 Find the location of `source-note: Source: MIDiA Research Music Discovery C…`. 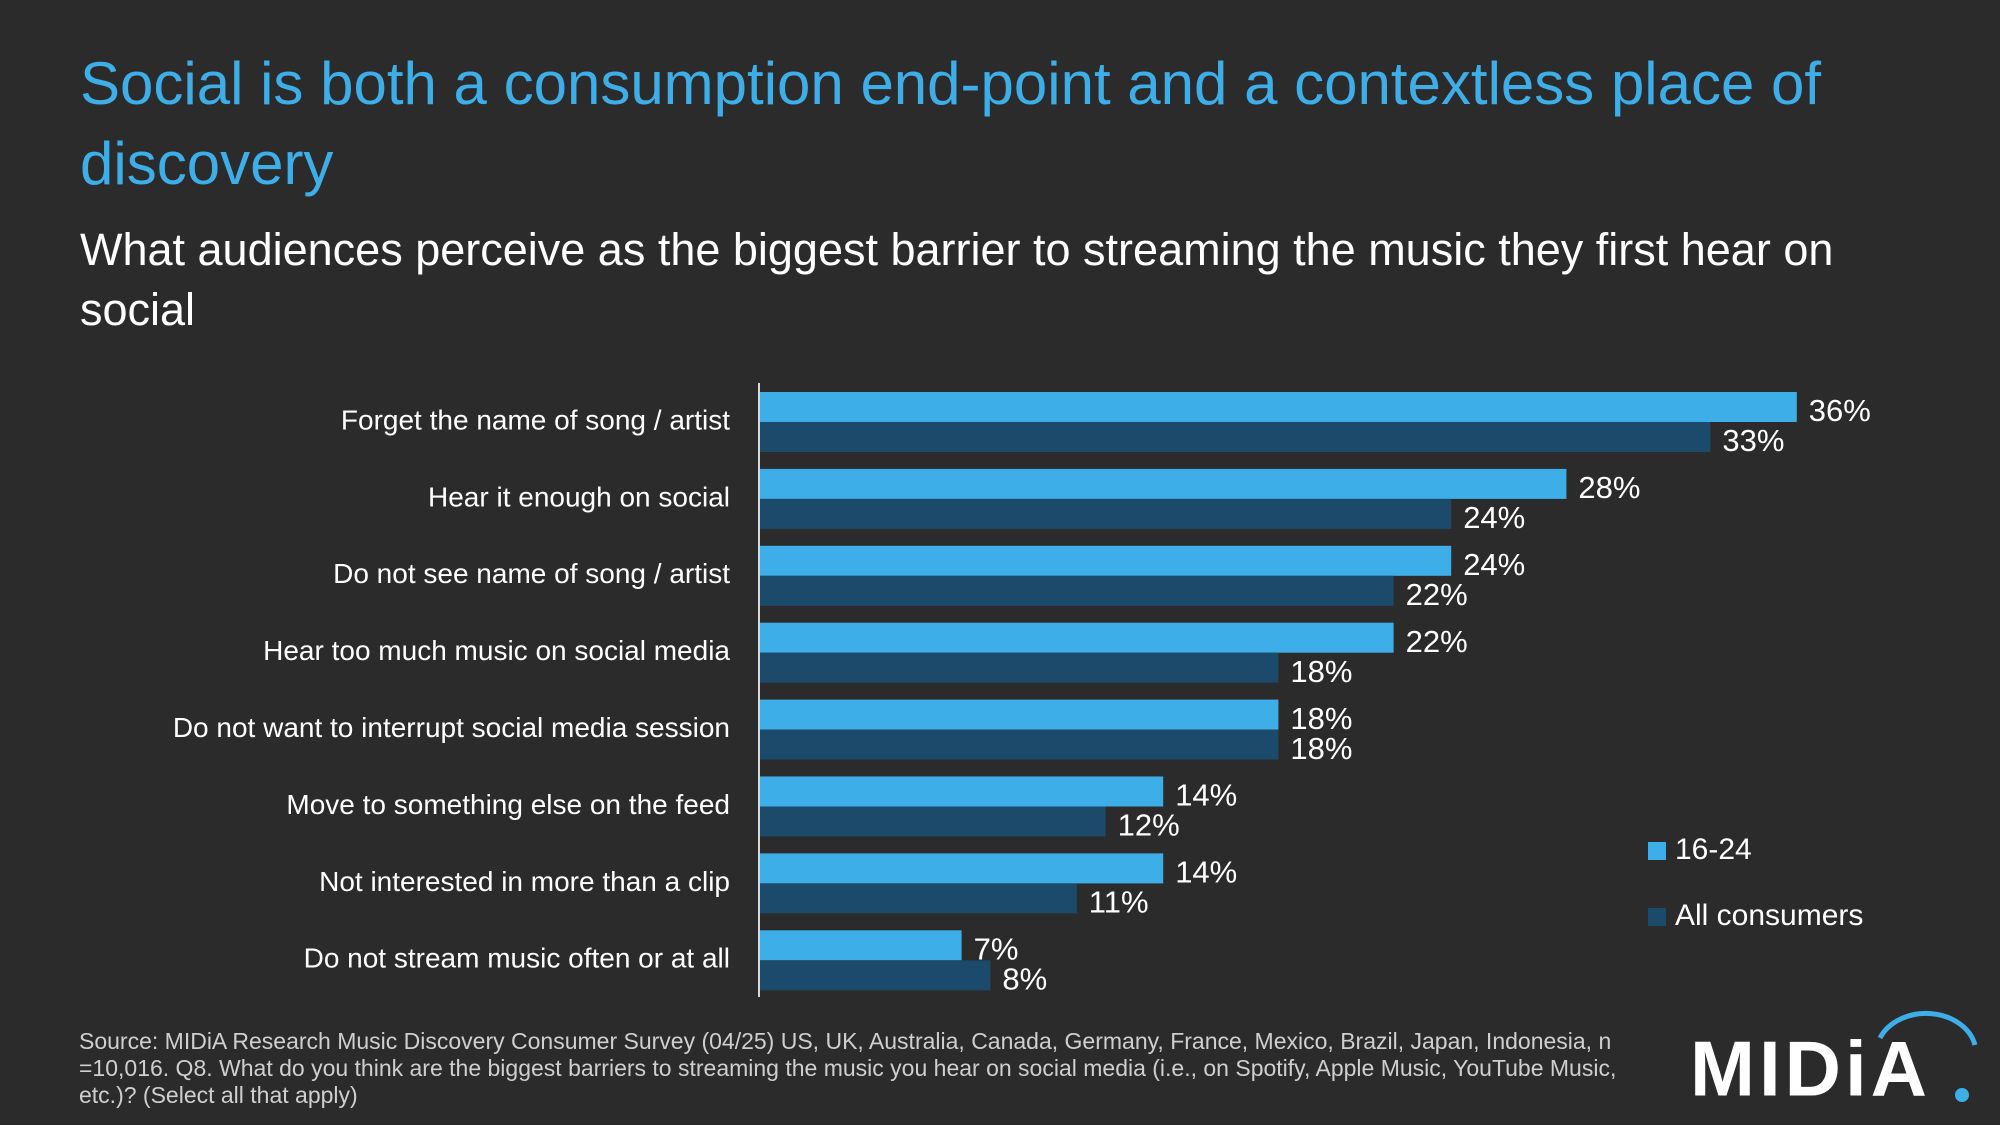

source-note: Source: MIDiA Research Music Discovery C… is located at coordinates (848, 1068).